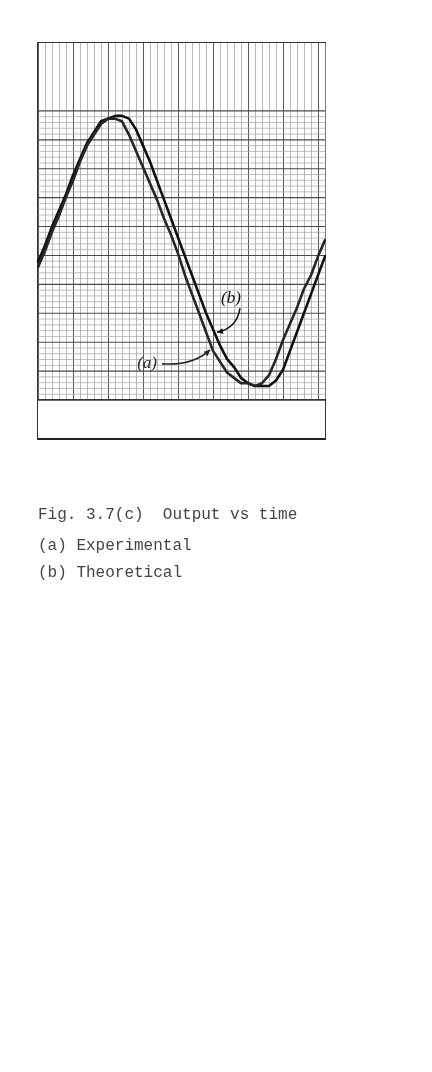 The image size is (432, 1072). What do you see at coordinates (231, 297) in the screenshot?
I see `series-label: (b)` at bounding box center [231, 297].